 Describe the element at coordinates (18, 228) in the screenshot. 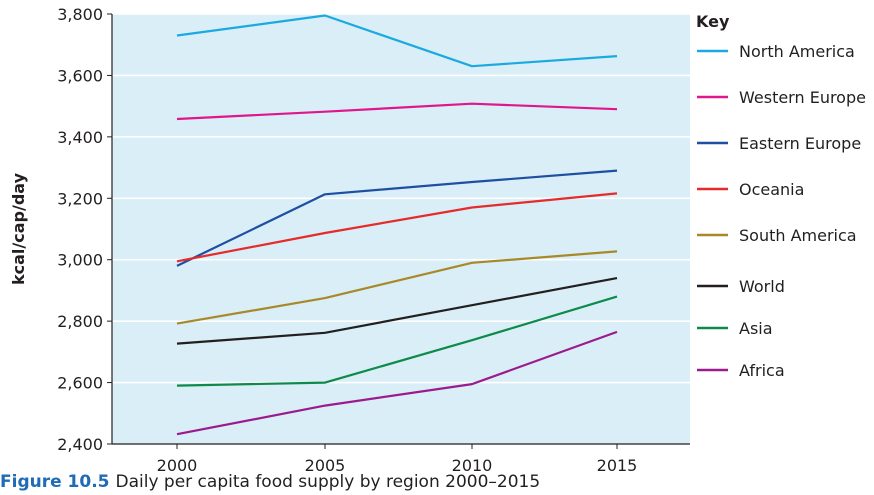

I see `y-axis-label: kcal/cap/day` at that location.